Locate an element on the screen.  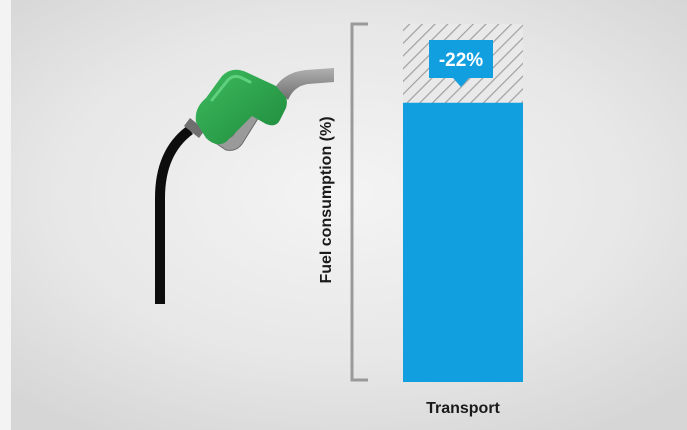
bar-transport is located at coordinates (463, 242).